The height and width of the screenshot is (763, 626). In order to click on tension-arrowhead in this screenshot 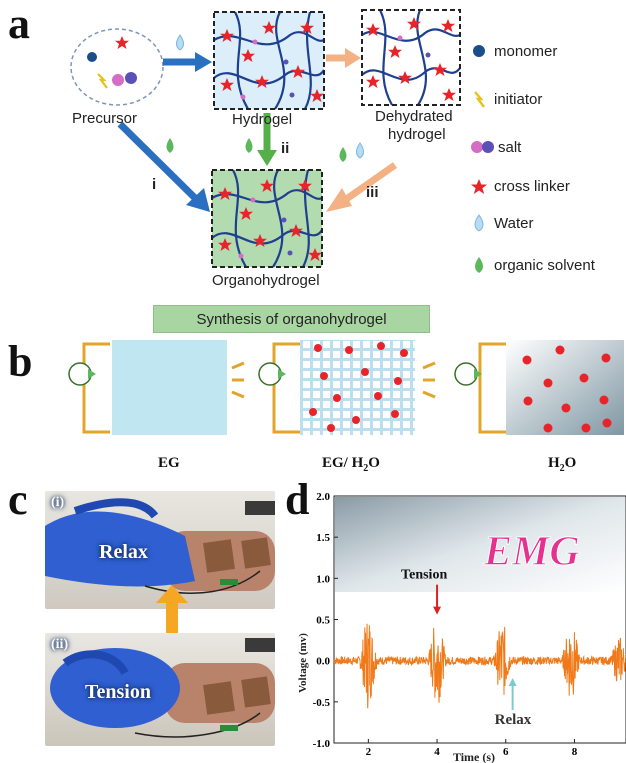, I will do `click(437, 610)`.